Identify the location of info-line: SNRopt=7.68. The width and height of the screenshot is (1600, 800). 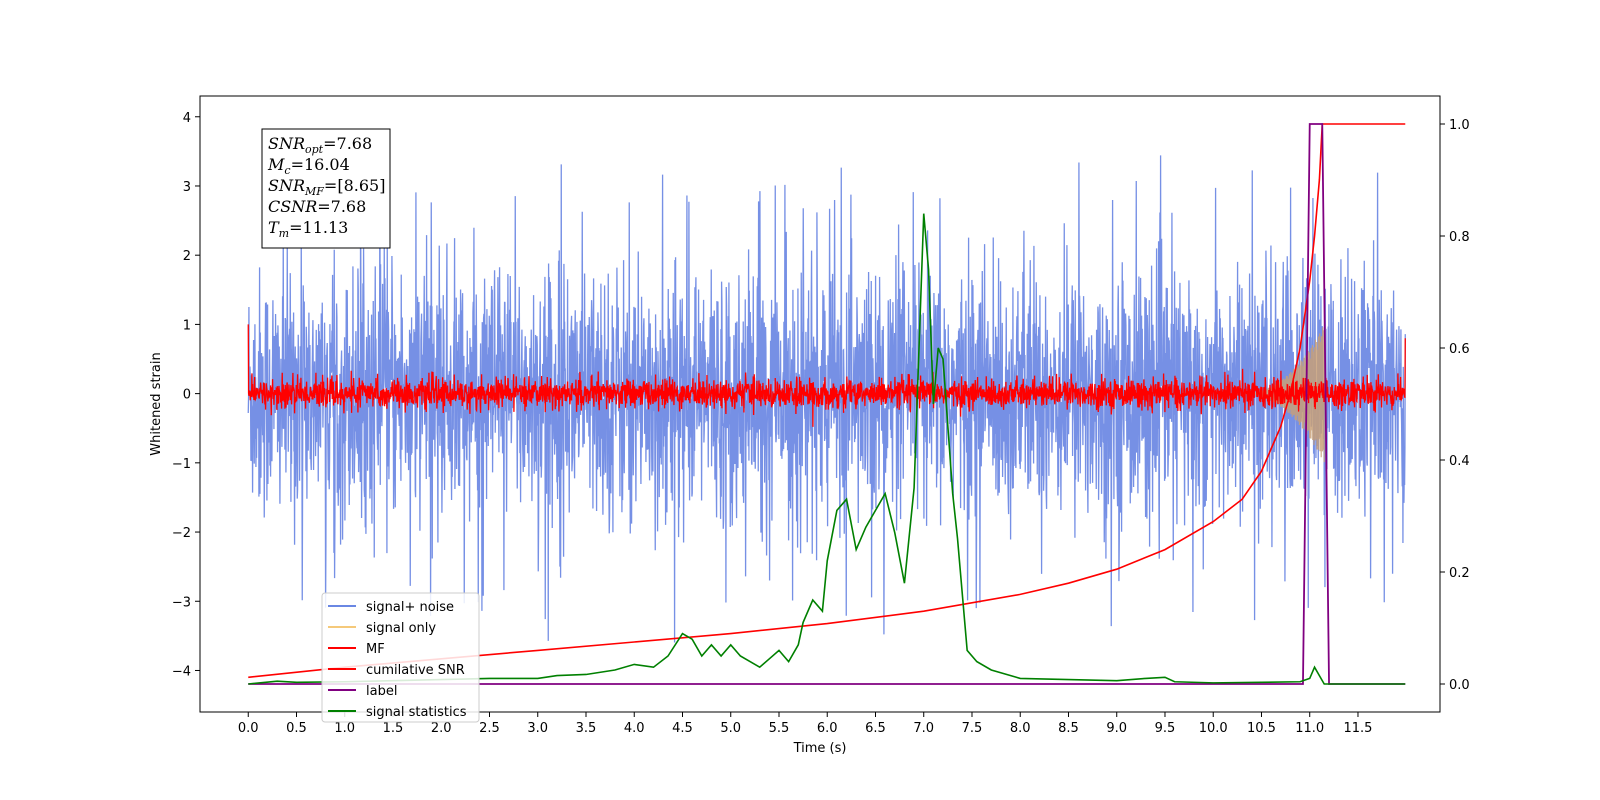
(320, 145).